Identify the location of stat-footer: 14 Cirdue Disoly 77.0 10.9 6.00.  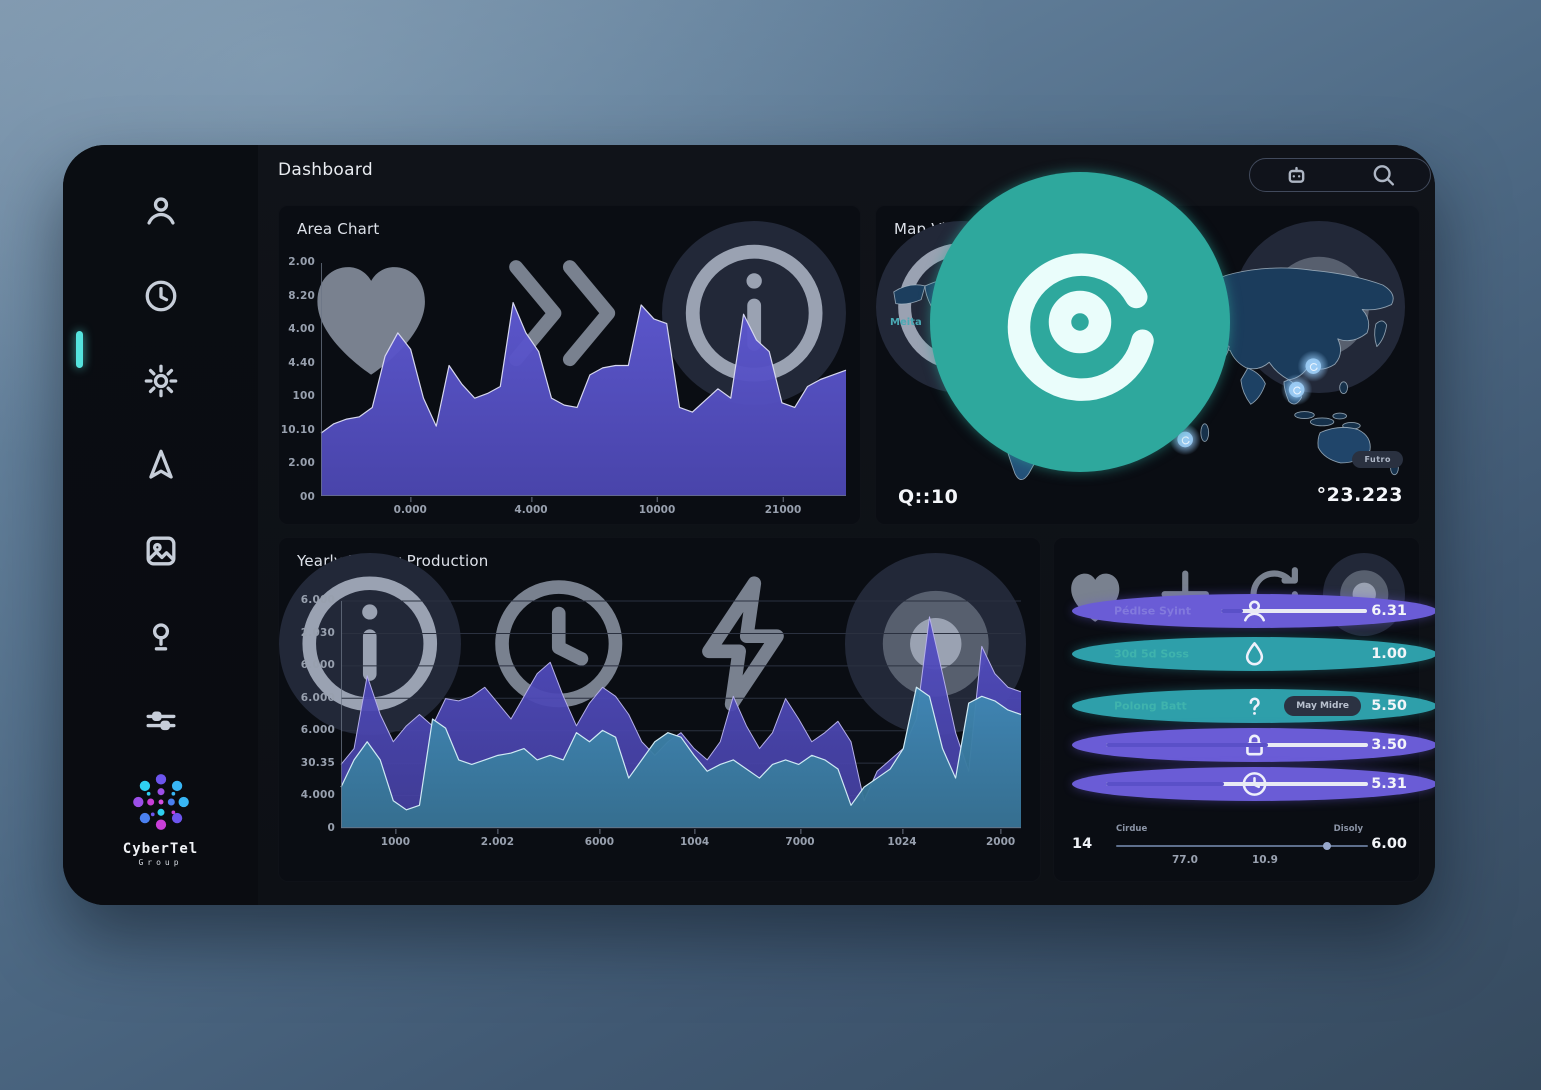
(1236, 850).